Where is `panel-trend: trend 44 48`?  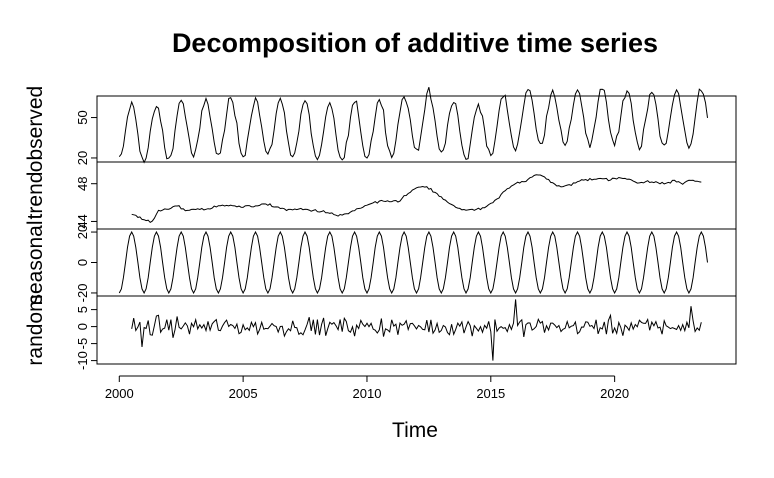
panel-trend: trend 44 48 is located at coordinates (380, 195).